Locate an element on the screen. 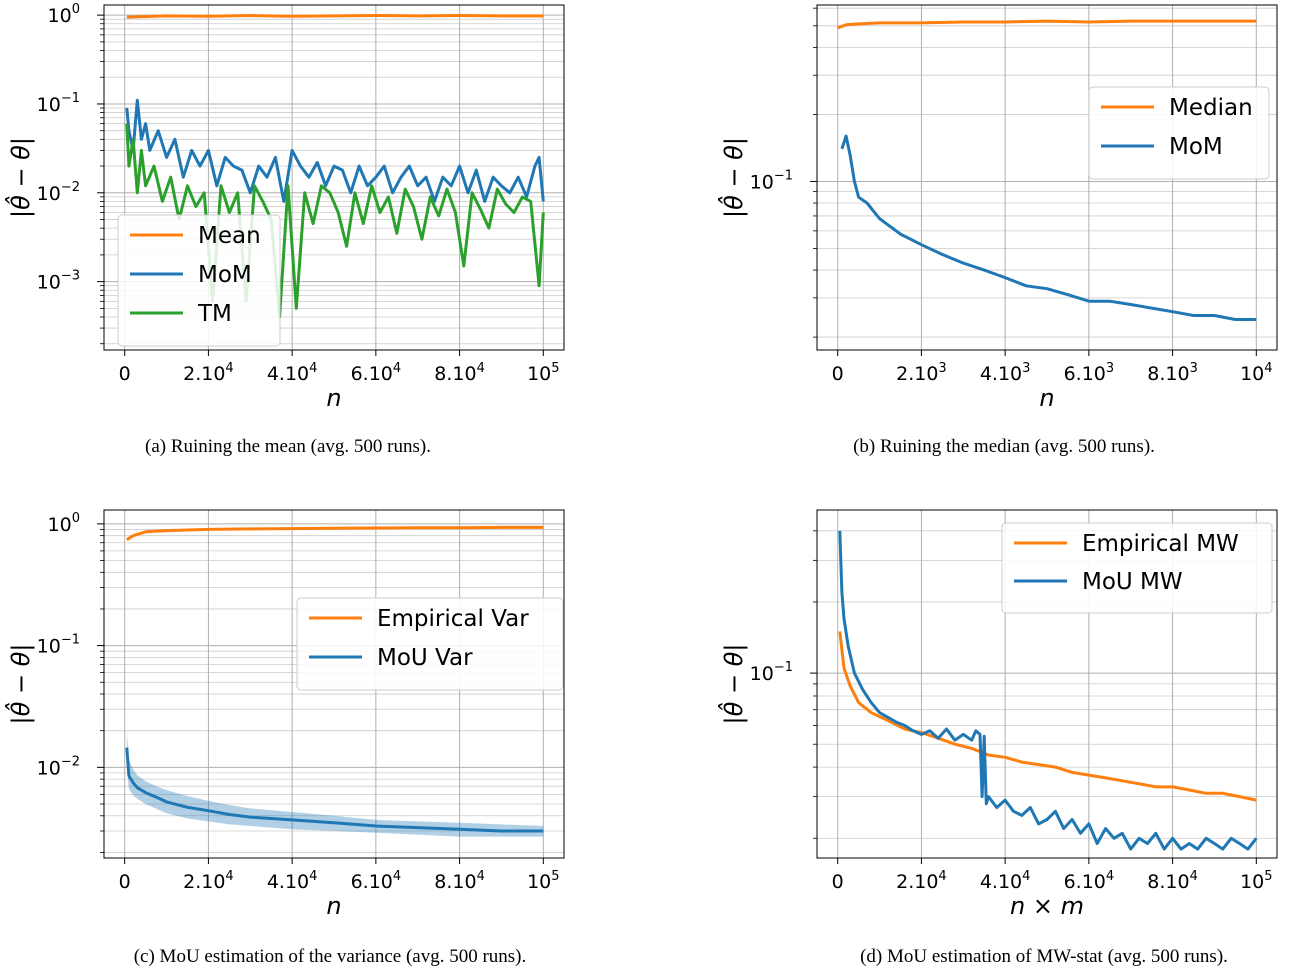 The height and width of the screenshot is (972, 1292). series-line-mou-var is located at coordinates (334, 790).